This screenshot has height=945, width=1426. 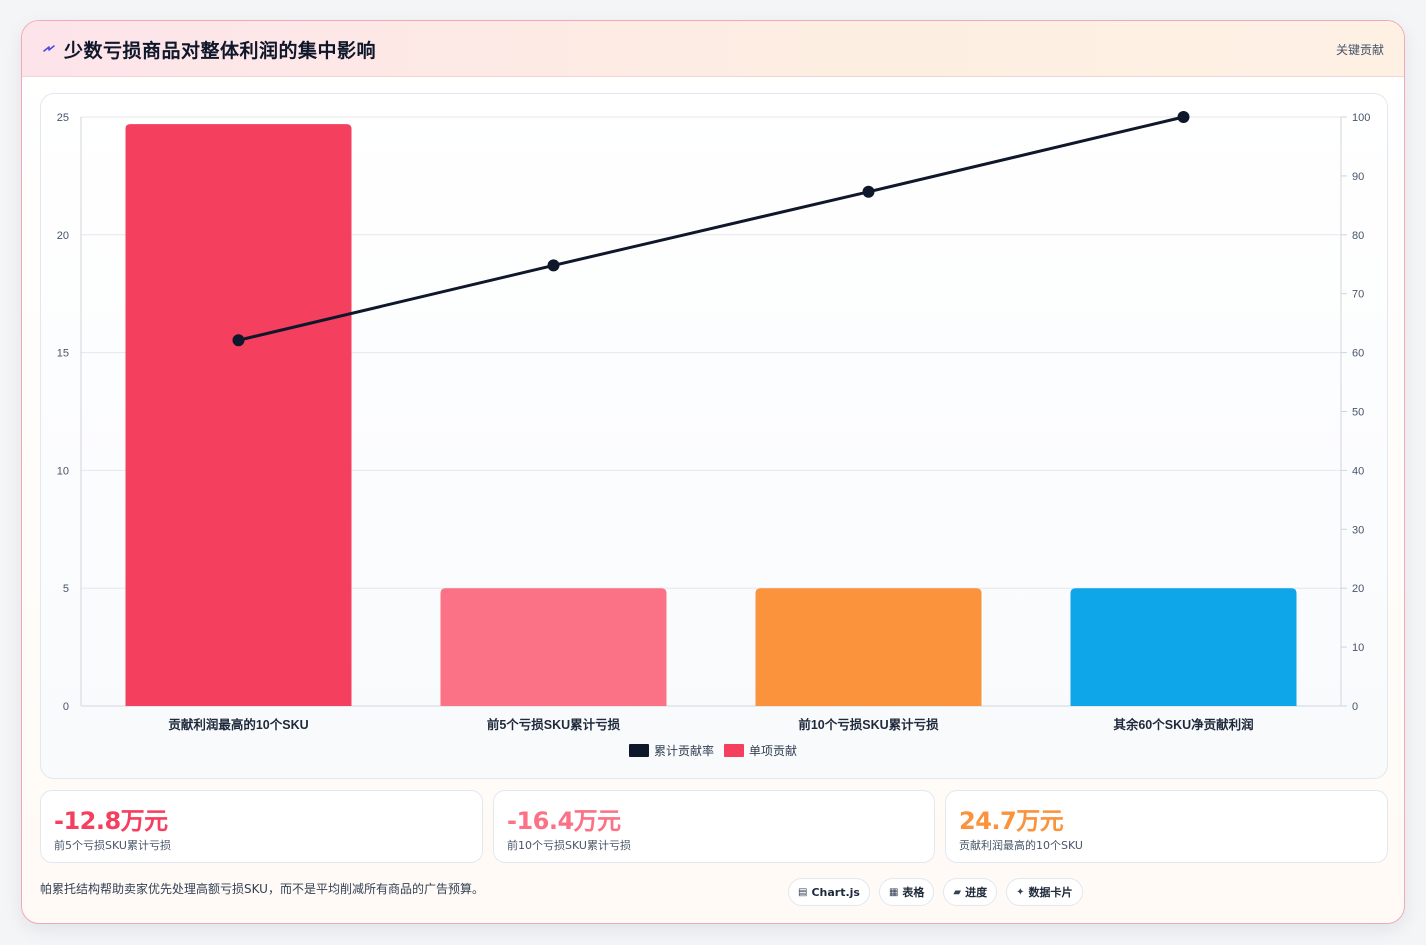 What do you see at coordinates (564, 821) in the screenshot?
I see `stat-value: -16.4万元` at bounding box center [564, 821].